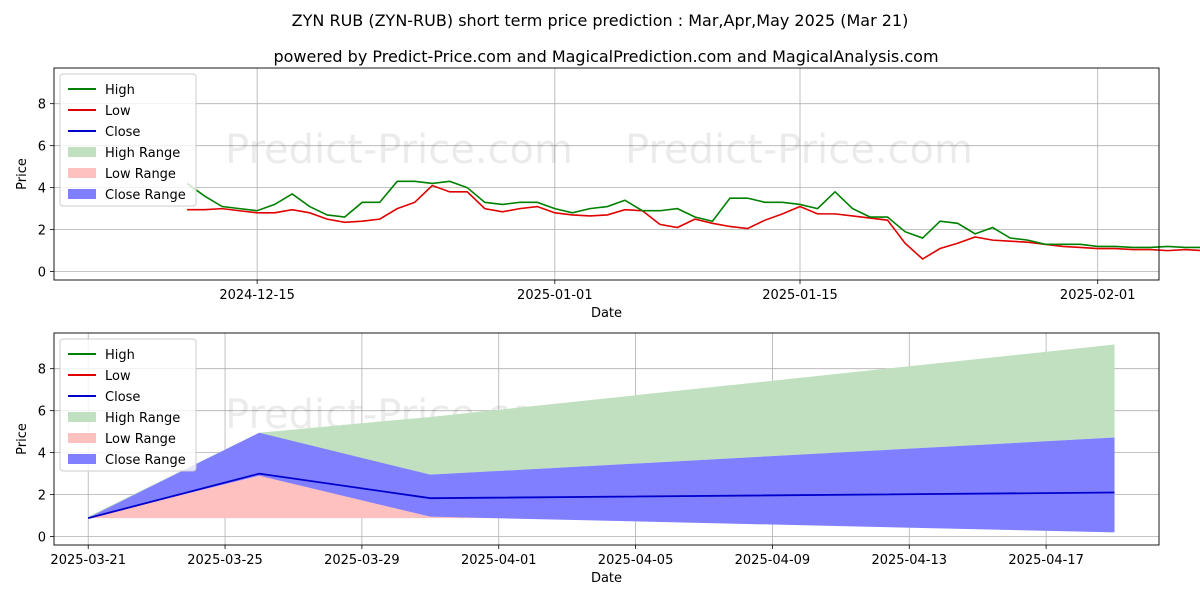 Image resolution: width=1200 pixels, height=600 pixels. I want to click on high-price-line, so click(693, 214).